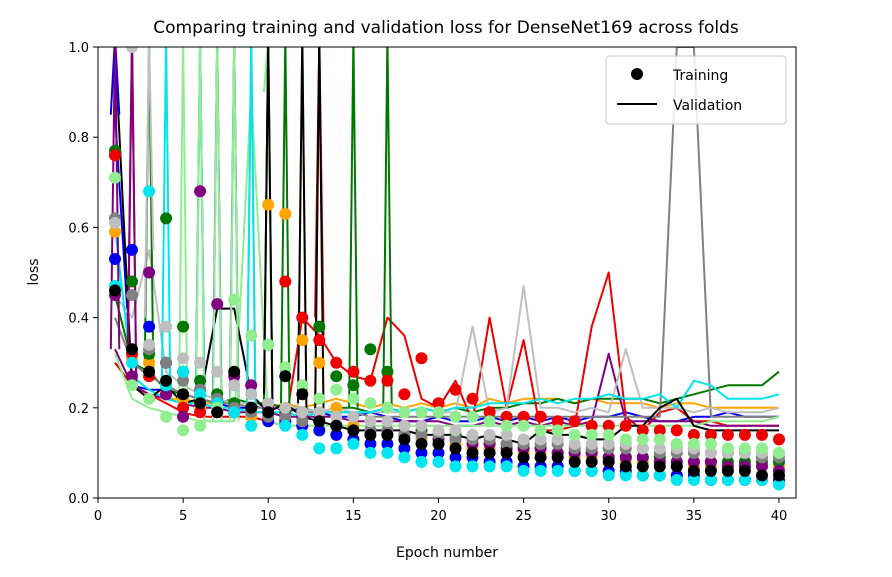 The image size is (892, 577). I want to click on x-tick-label: 5, so click(183, 516).